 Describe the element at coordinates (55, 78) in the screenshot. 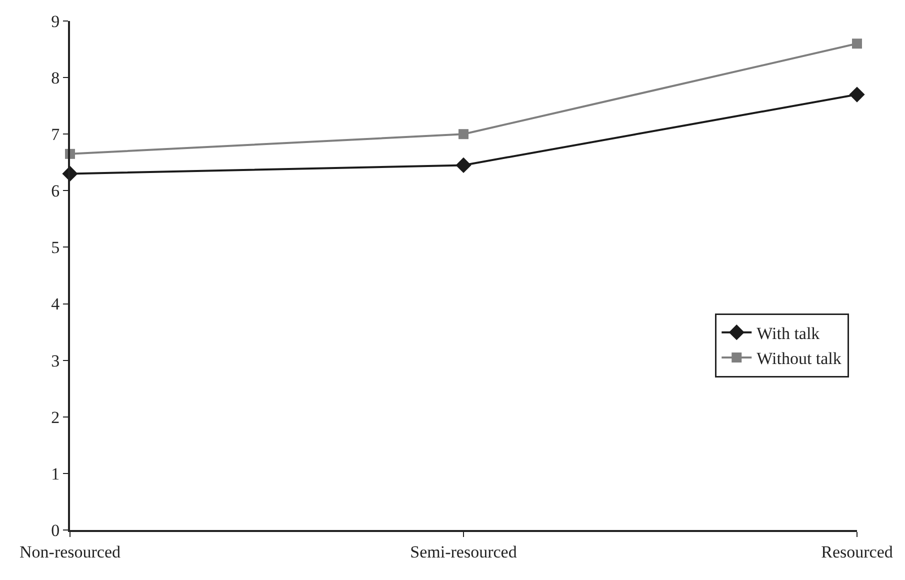

I see `y-tick-label: 8` at that location.